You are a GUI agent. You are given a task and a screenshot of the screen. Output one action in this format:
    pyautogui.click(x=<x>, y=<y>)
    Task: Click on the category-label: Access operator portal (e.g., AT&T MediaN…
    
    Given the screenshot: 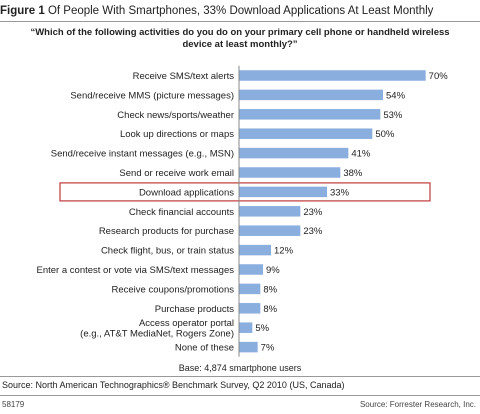 What is the action you would take?
    pyautogui.click(x=157, y=329)
    